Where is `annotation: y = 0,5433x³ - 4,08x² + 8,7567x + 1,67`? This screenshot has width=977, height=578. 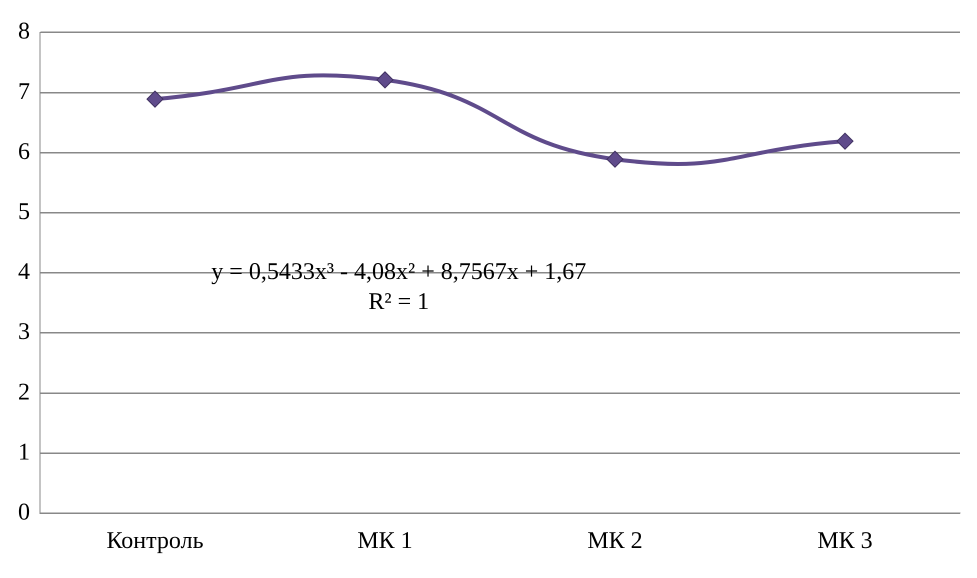
annotation: y = 0,5433x³ - 4,08x² + 8,7567x + 1,67 is located at coordinates (398, 271).